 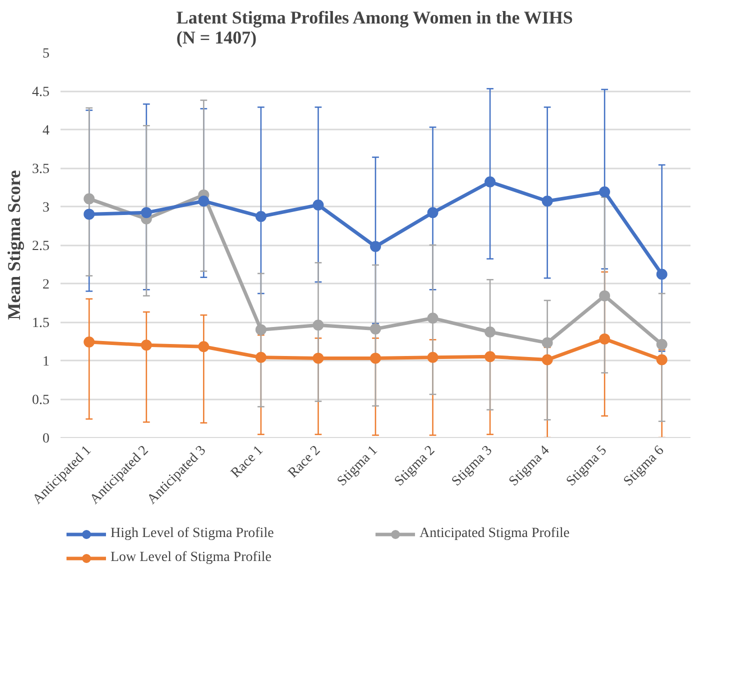 I want to click on y-axis-title: Mean Stigma Score, so click(x=14, y=245).